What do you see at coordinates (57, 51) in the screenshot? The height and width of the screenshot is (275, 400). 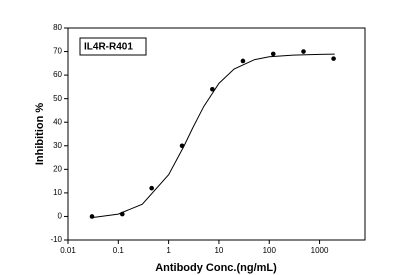 I see `y-tick-label: 70` at bounding box center [57, 51].